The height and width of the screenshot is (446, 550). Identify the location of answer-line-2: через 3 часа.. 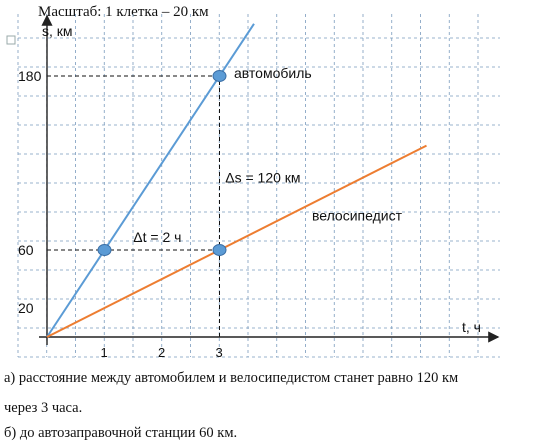
(43, 408).